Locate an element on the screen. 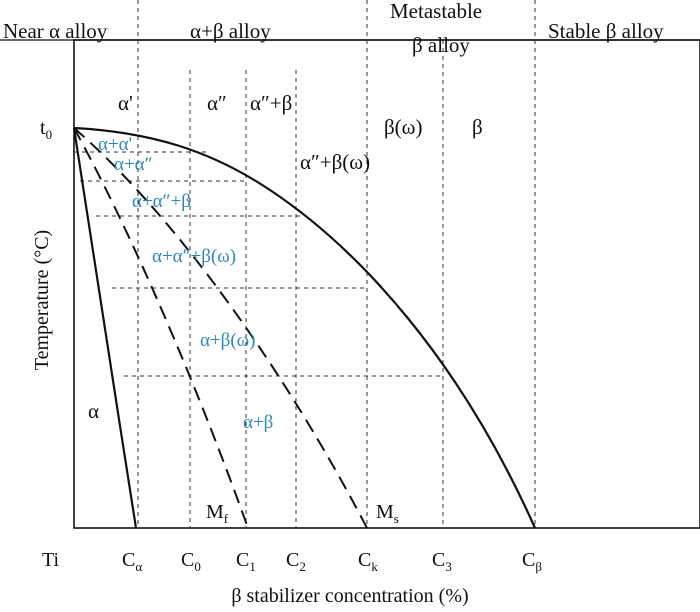 The width and height of the screenshot is (700, 612). phase-alpha: α is located at coordinates (93, 411).